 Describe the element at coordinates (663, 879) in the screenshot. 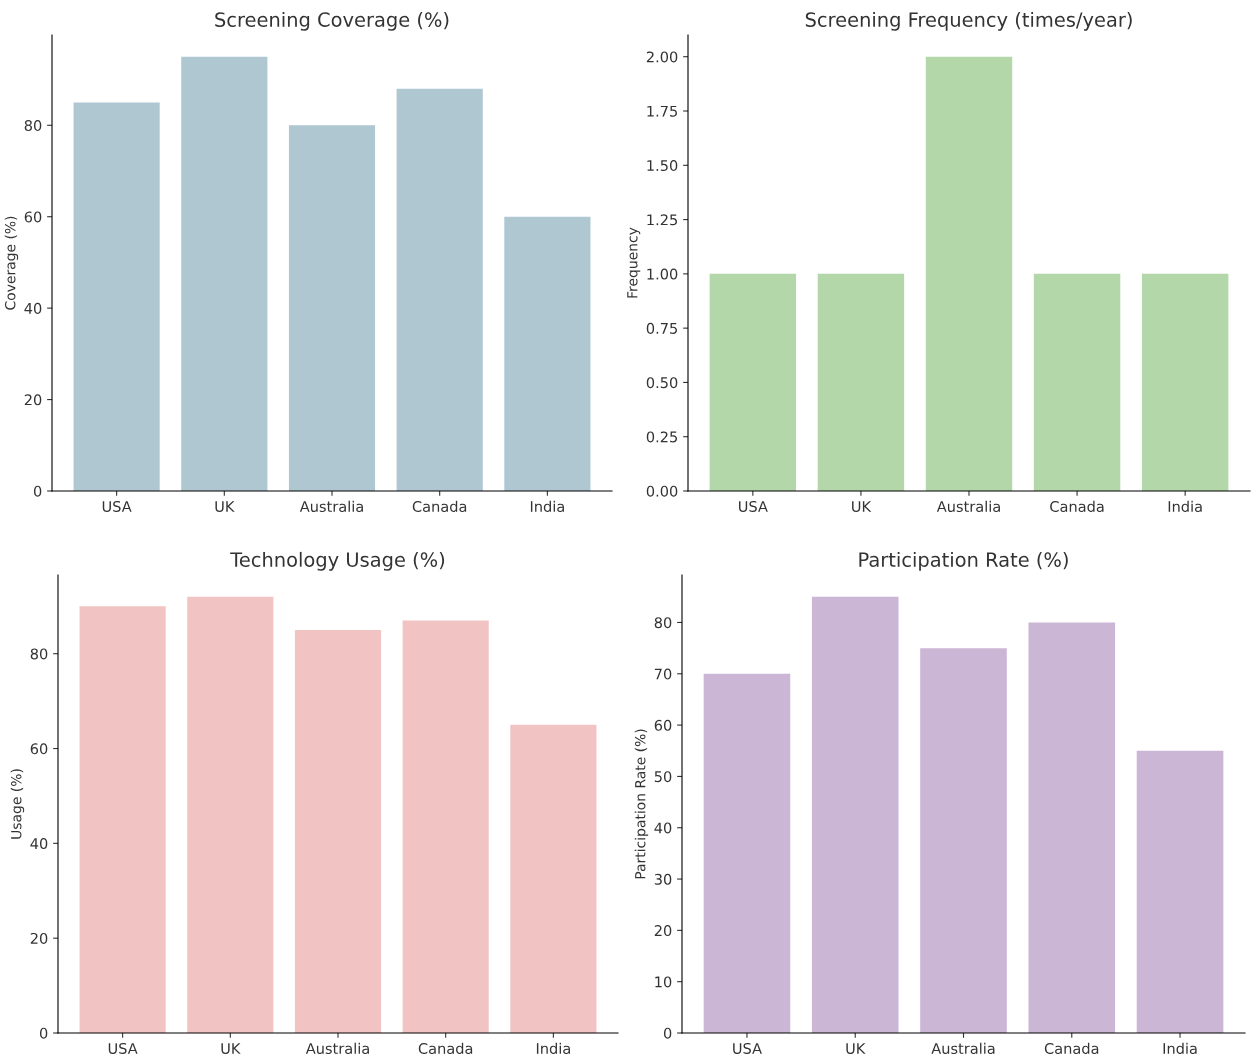

I see `y-tick-label: 30` at that location.